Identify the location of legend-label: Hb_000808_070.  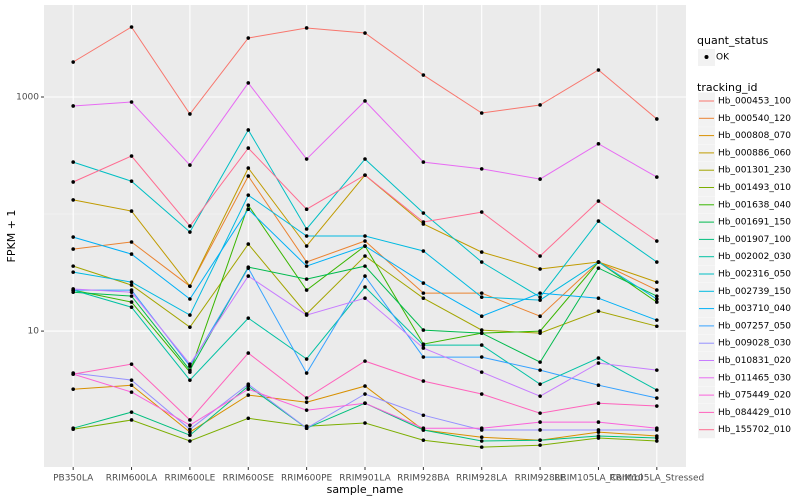
(754, 136).